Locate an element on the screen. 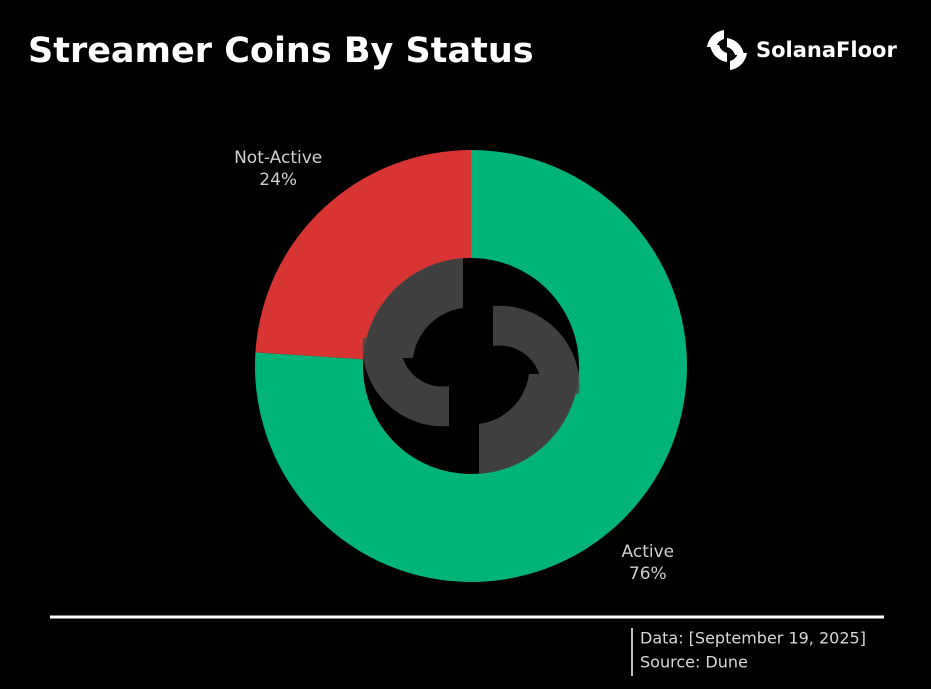 This screenshot has width=931, height=689. brand-name: SolanaFloor is located at coordinates (826, 50).